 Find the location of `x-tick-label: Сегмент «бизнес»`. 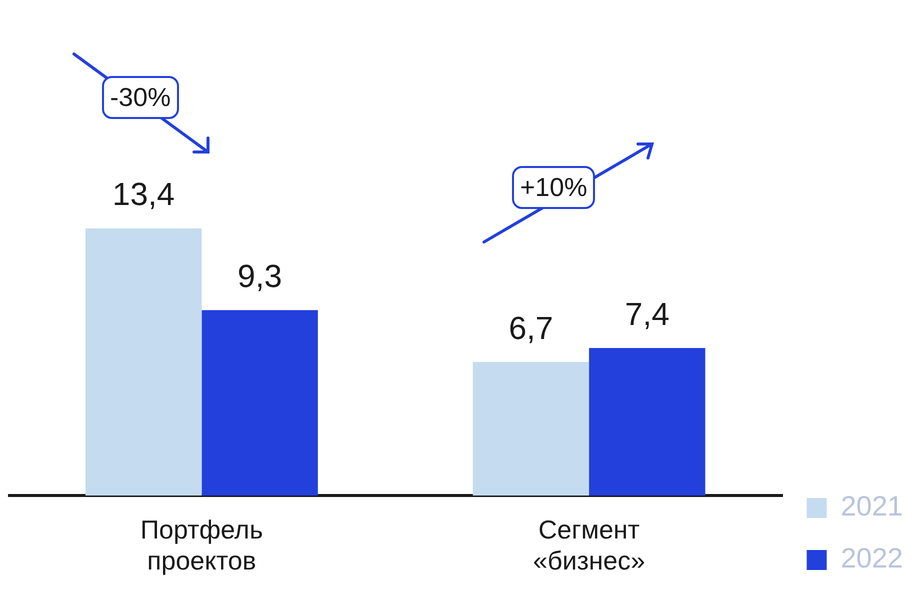

x-tick-label: Сегмент «бизнес» is located at coordinates (589, 545).